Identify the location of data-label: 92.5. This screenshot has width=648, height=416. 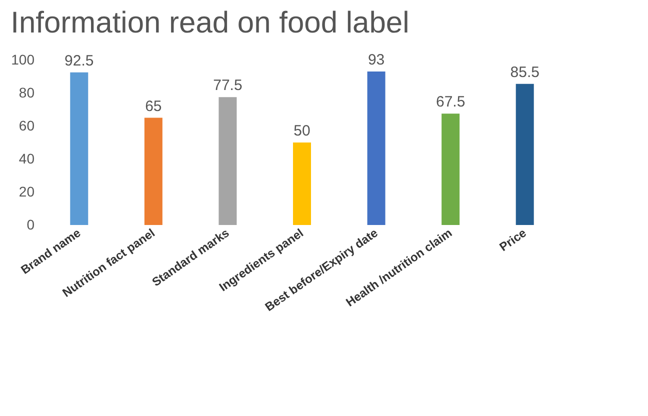
(79, 61).